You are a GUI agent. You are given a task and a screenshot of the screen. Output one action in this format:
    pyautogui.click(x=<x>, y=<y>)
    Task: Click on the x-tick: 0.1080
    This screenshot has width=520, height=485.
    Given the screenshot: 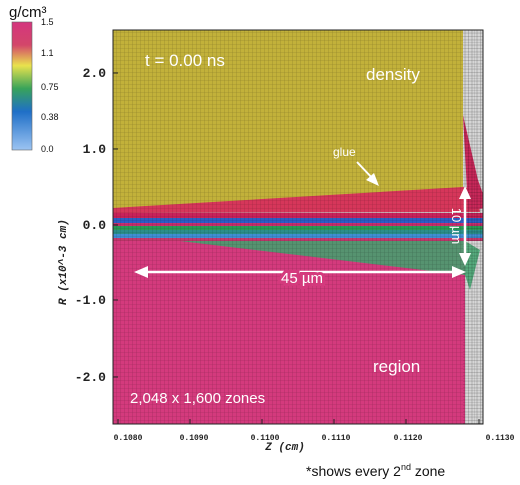 What is the action you would take?
    pyautogui.click(x=128, y=438)
    